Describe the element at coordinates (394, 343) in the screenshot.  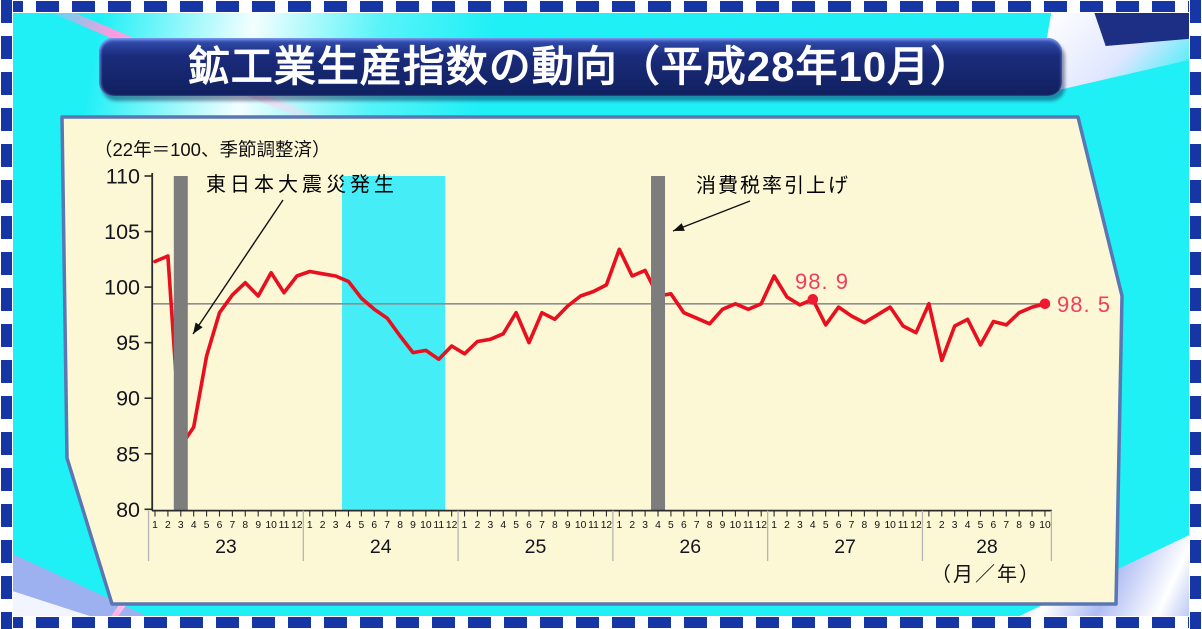
I see `recession-band` at that location.